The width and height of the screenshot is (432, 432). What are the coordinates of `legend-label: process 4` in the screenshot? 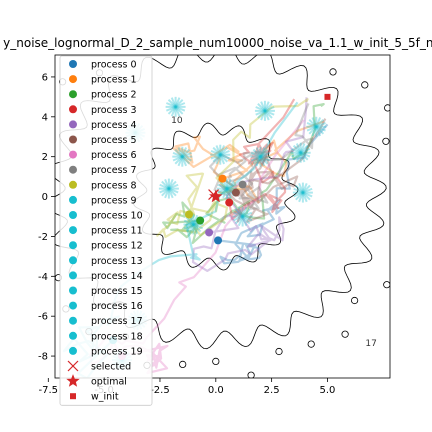 It's located at (114, 125).